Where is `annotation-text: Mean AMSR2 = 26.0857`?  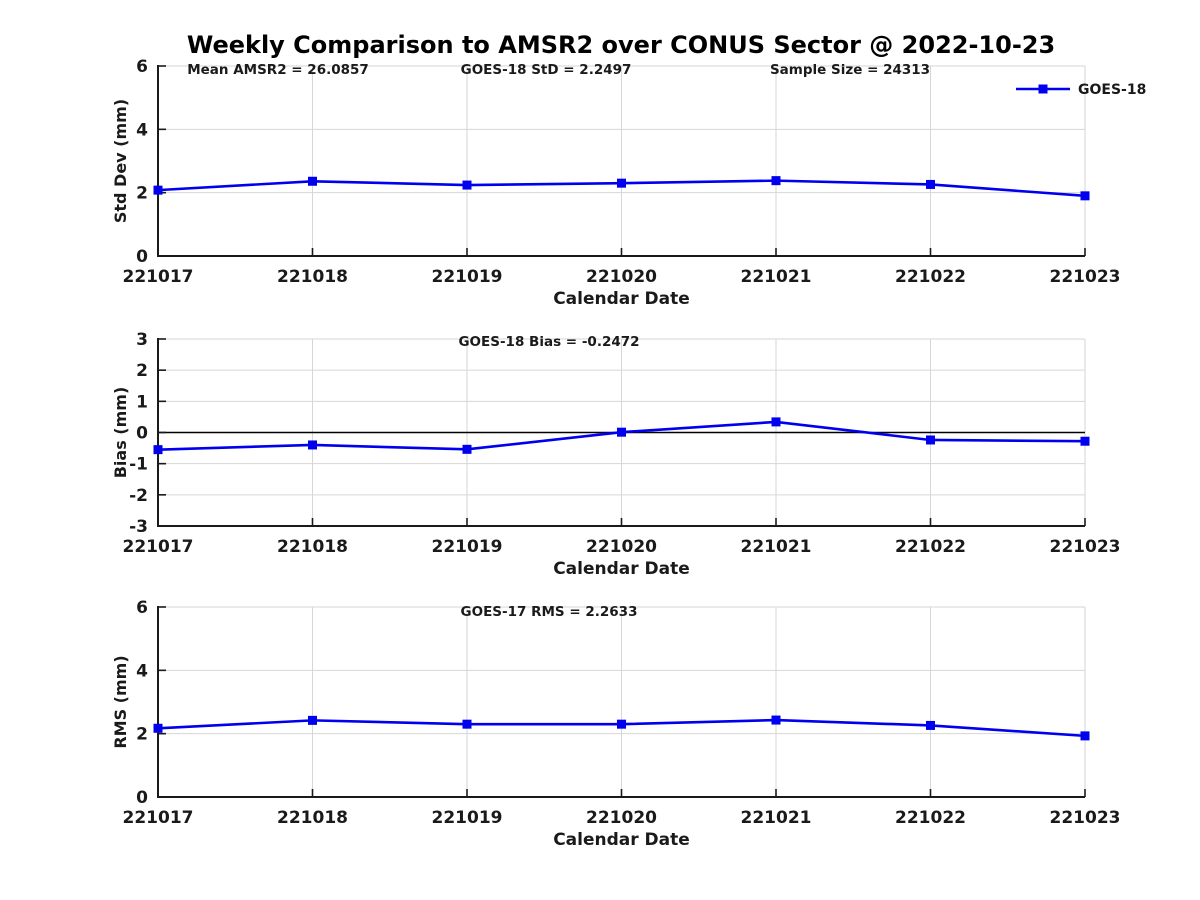
annotation-text: Mean AMSR2 = 26.0857 is located at coordinates (278, 70).